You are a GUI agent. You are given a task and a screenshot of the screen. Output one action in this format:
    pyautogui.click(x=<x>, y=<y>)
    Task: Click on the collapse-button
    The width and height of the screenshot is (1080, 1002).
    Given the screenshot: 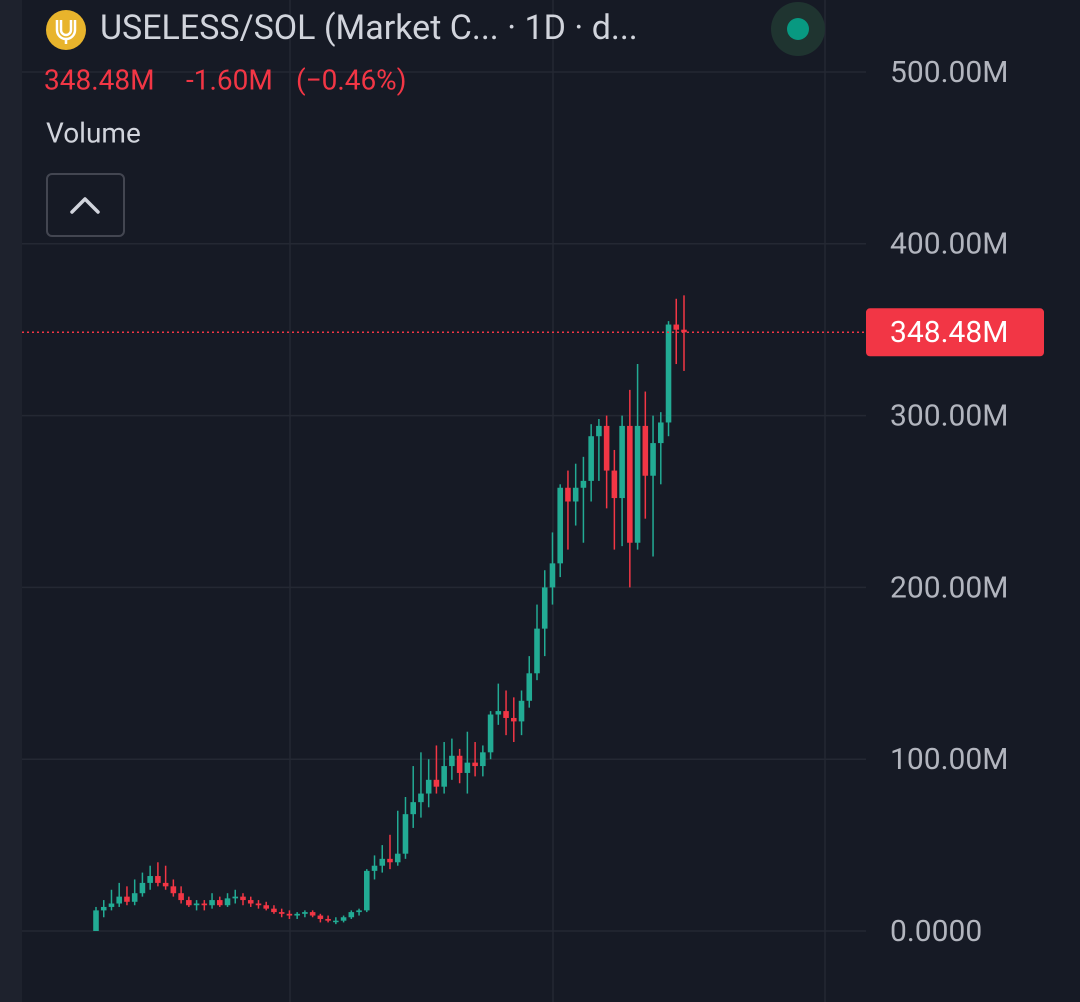 What is the action you would take?
    pyautogui.click(x=85, y=205)
    